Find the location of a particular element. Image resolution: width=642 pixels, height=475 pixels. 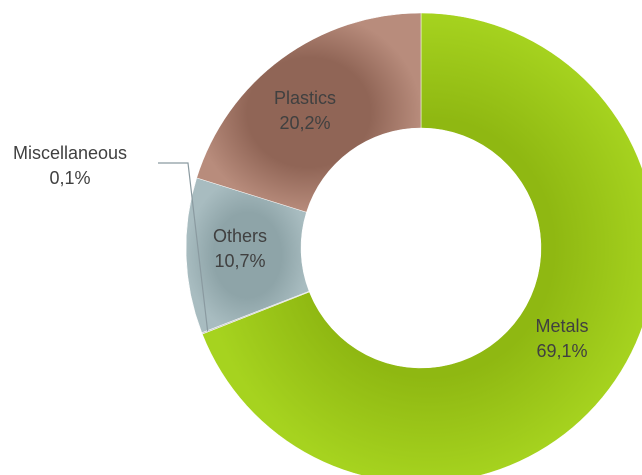

slice-value-others: 10,7% is located at coordinates (239, 261).